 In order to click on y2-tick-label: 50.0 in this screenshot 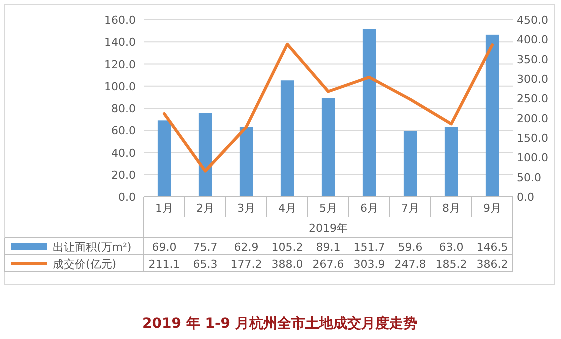, I will do `click(529, 177)`.